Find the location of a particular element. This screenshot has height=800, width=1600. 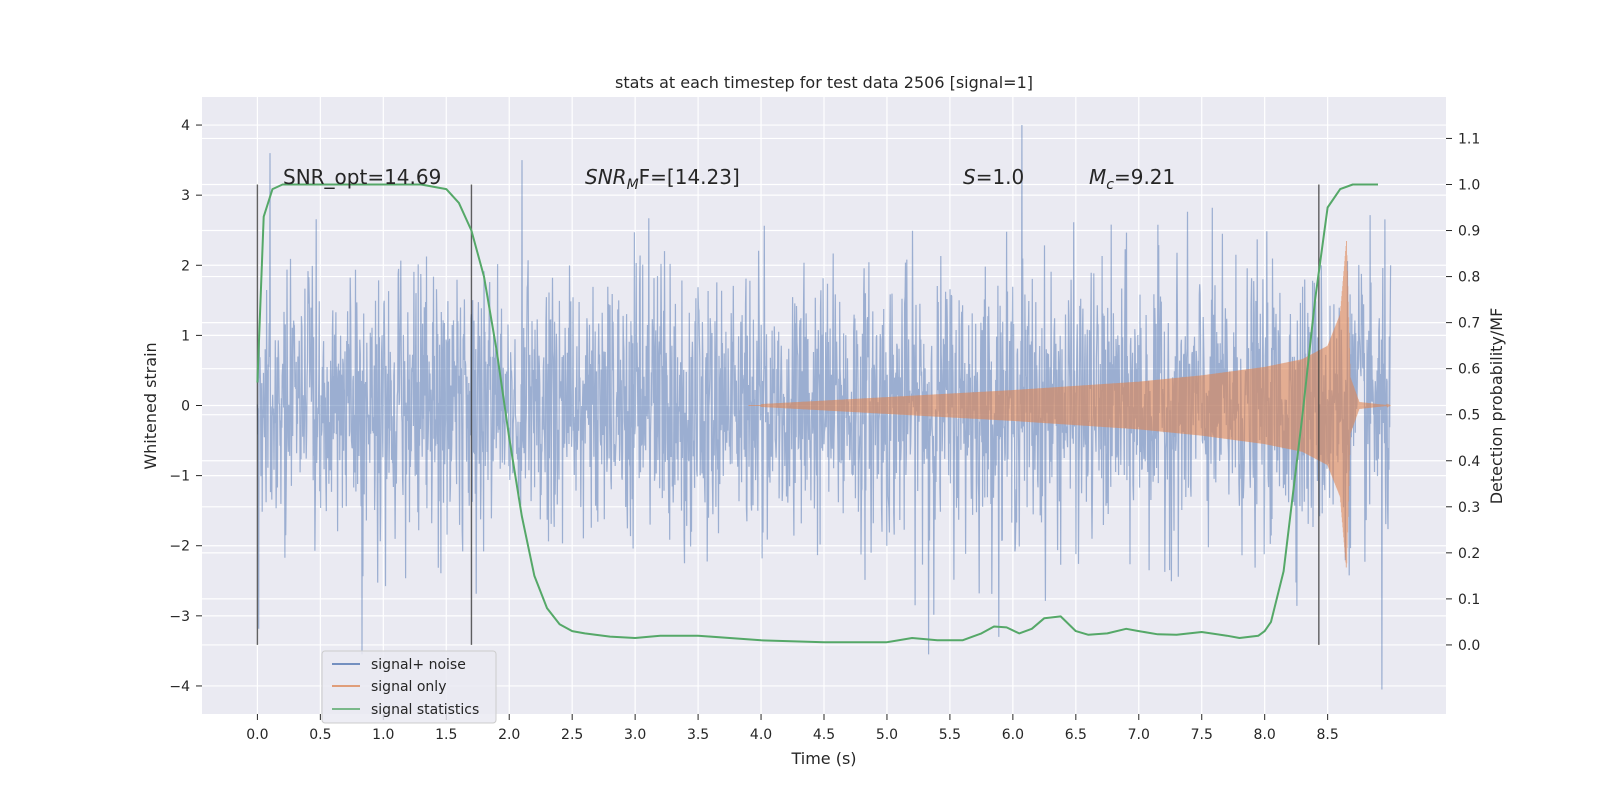

y2-axis-ticks: 1.1 1.0 0.9 0.8 0.7 0.6 0.5 0.4 0.3 0.2 0.1 0.0 is located at coordinates (1463, 392).